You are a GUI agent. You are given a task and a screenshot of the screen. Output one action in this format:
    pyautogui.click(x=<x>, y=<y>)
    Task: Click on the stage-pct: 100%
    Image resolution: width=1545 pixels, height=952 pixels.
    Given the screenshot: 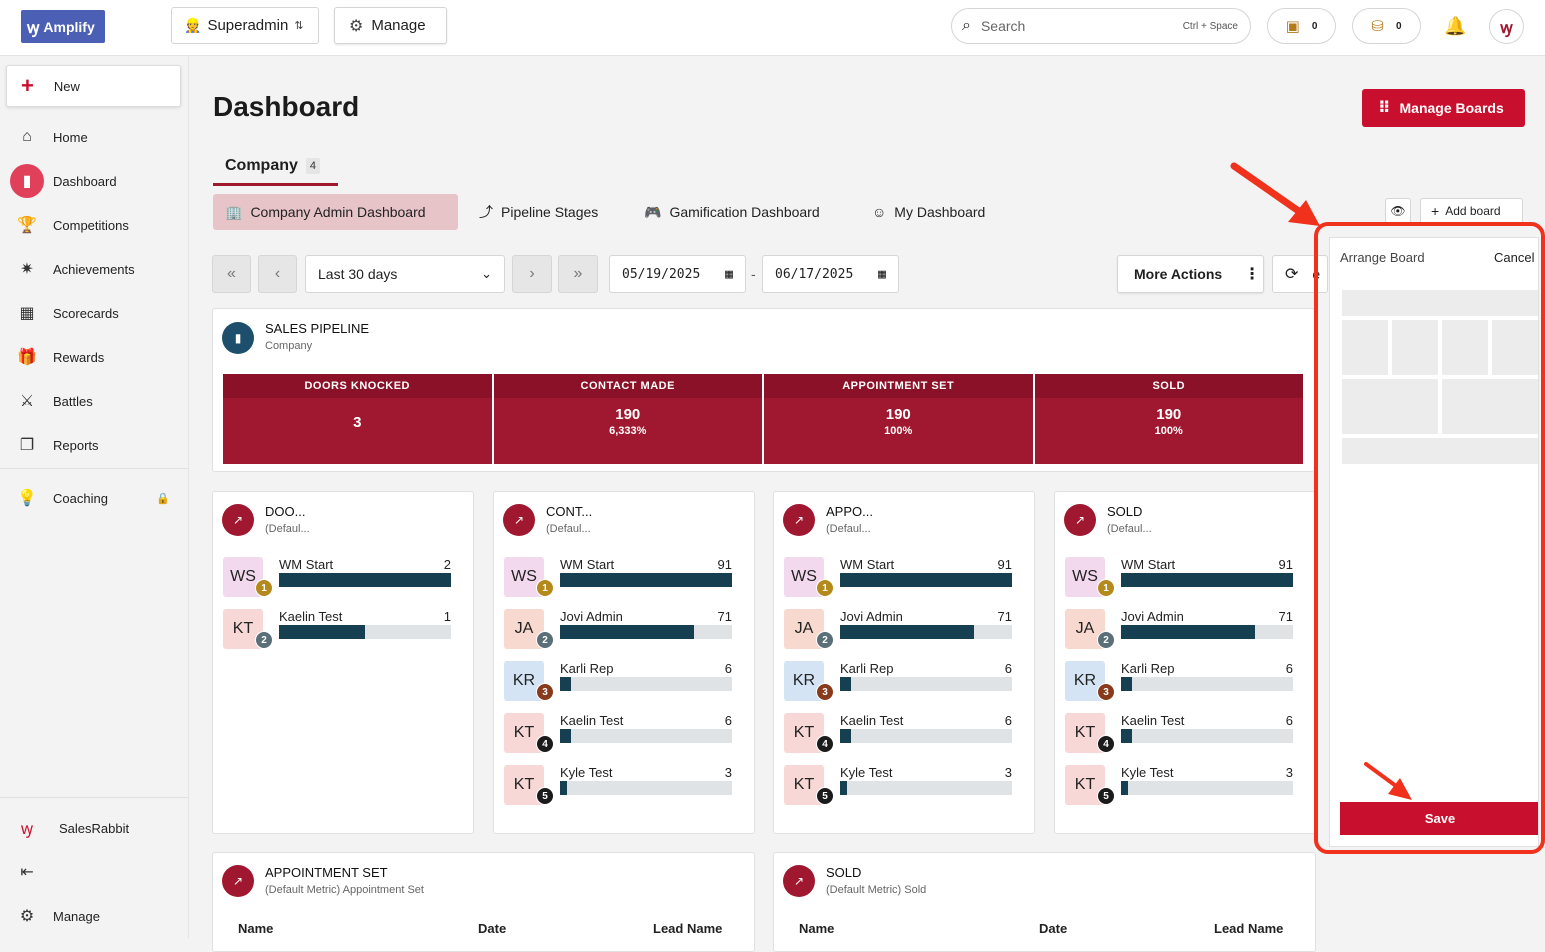 What is the action you would take?
    pyautogui.click(x=1168, y=431)
    